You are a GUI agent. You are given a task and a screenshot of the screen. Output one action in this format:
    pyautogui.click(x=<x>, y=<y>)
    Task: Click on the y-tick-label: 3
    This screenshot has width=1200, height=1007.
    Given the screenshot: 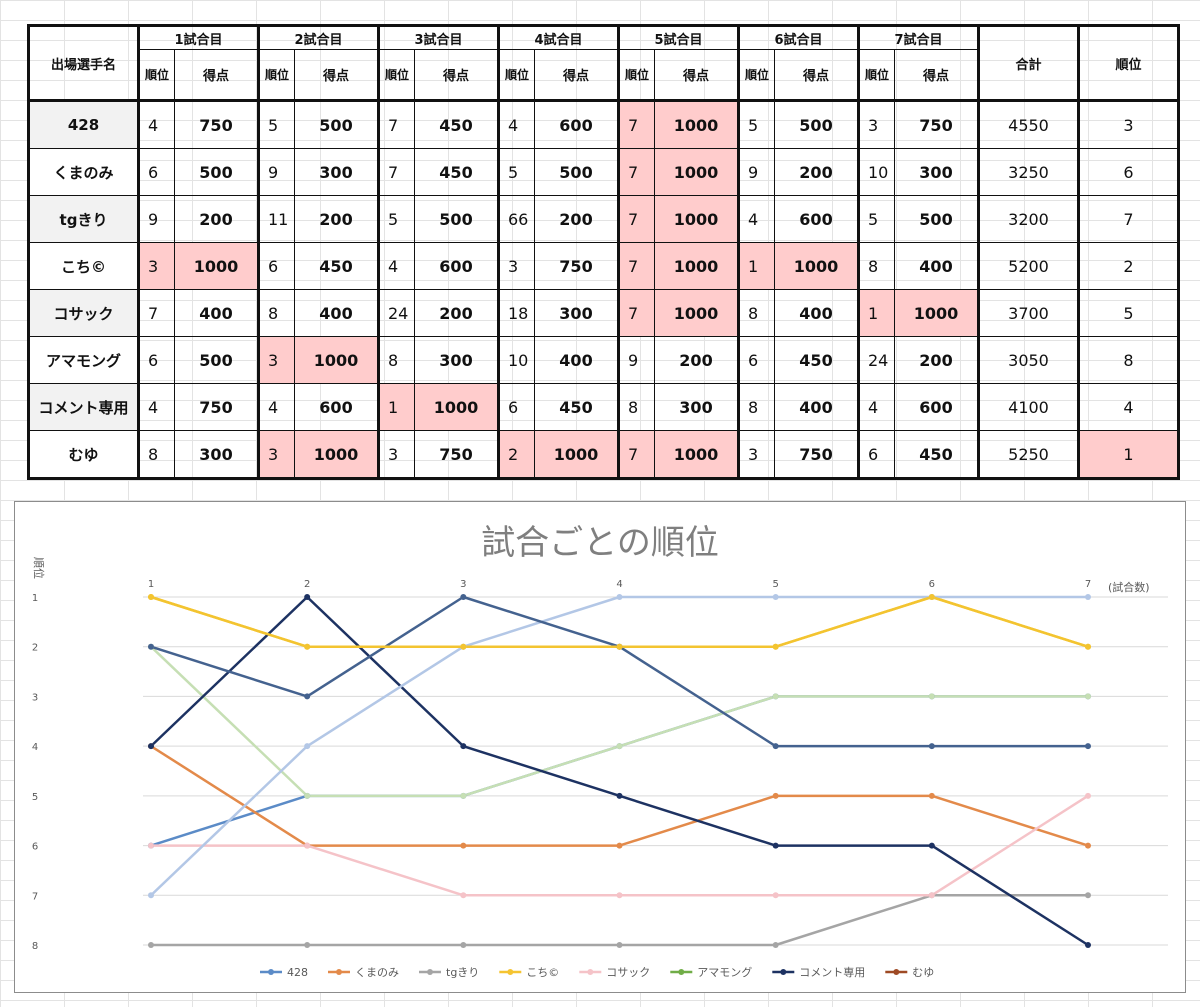 What is the action you would take?
    pyautogui.click(x=35, y=697)
    